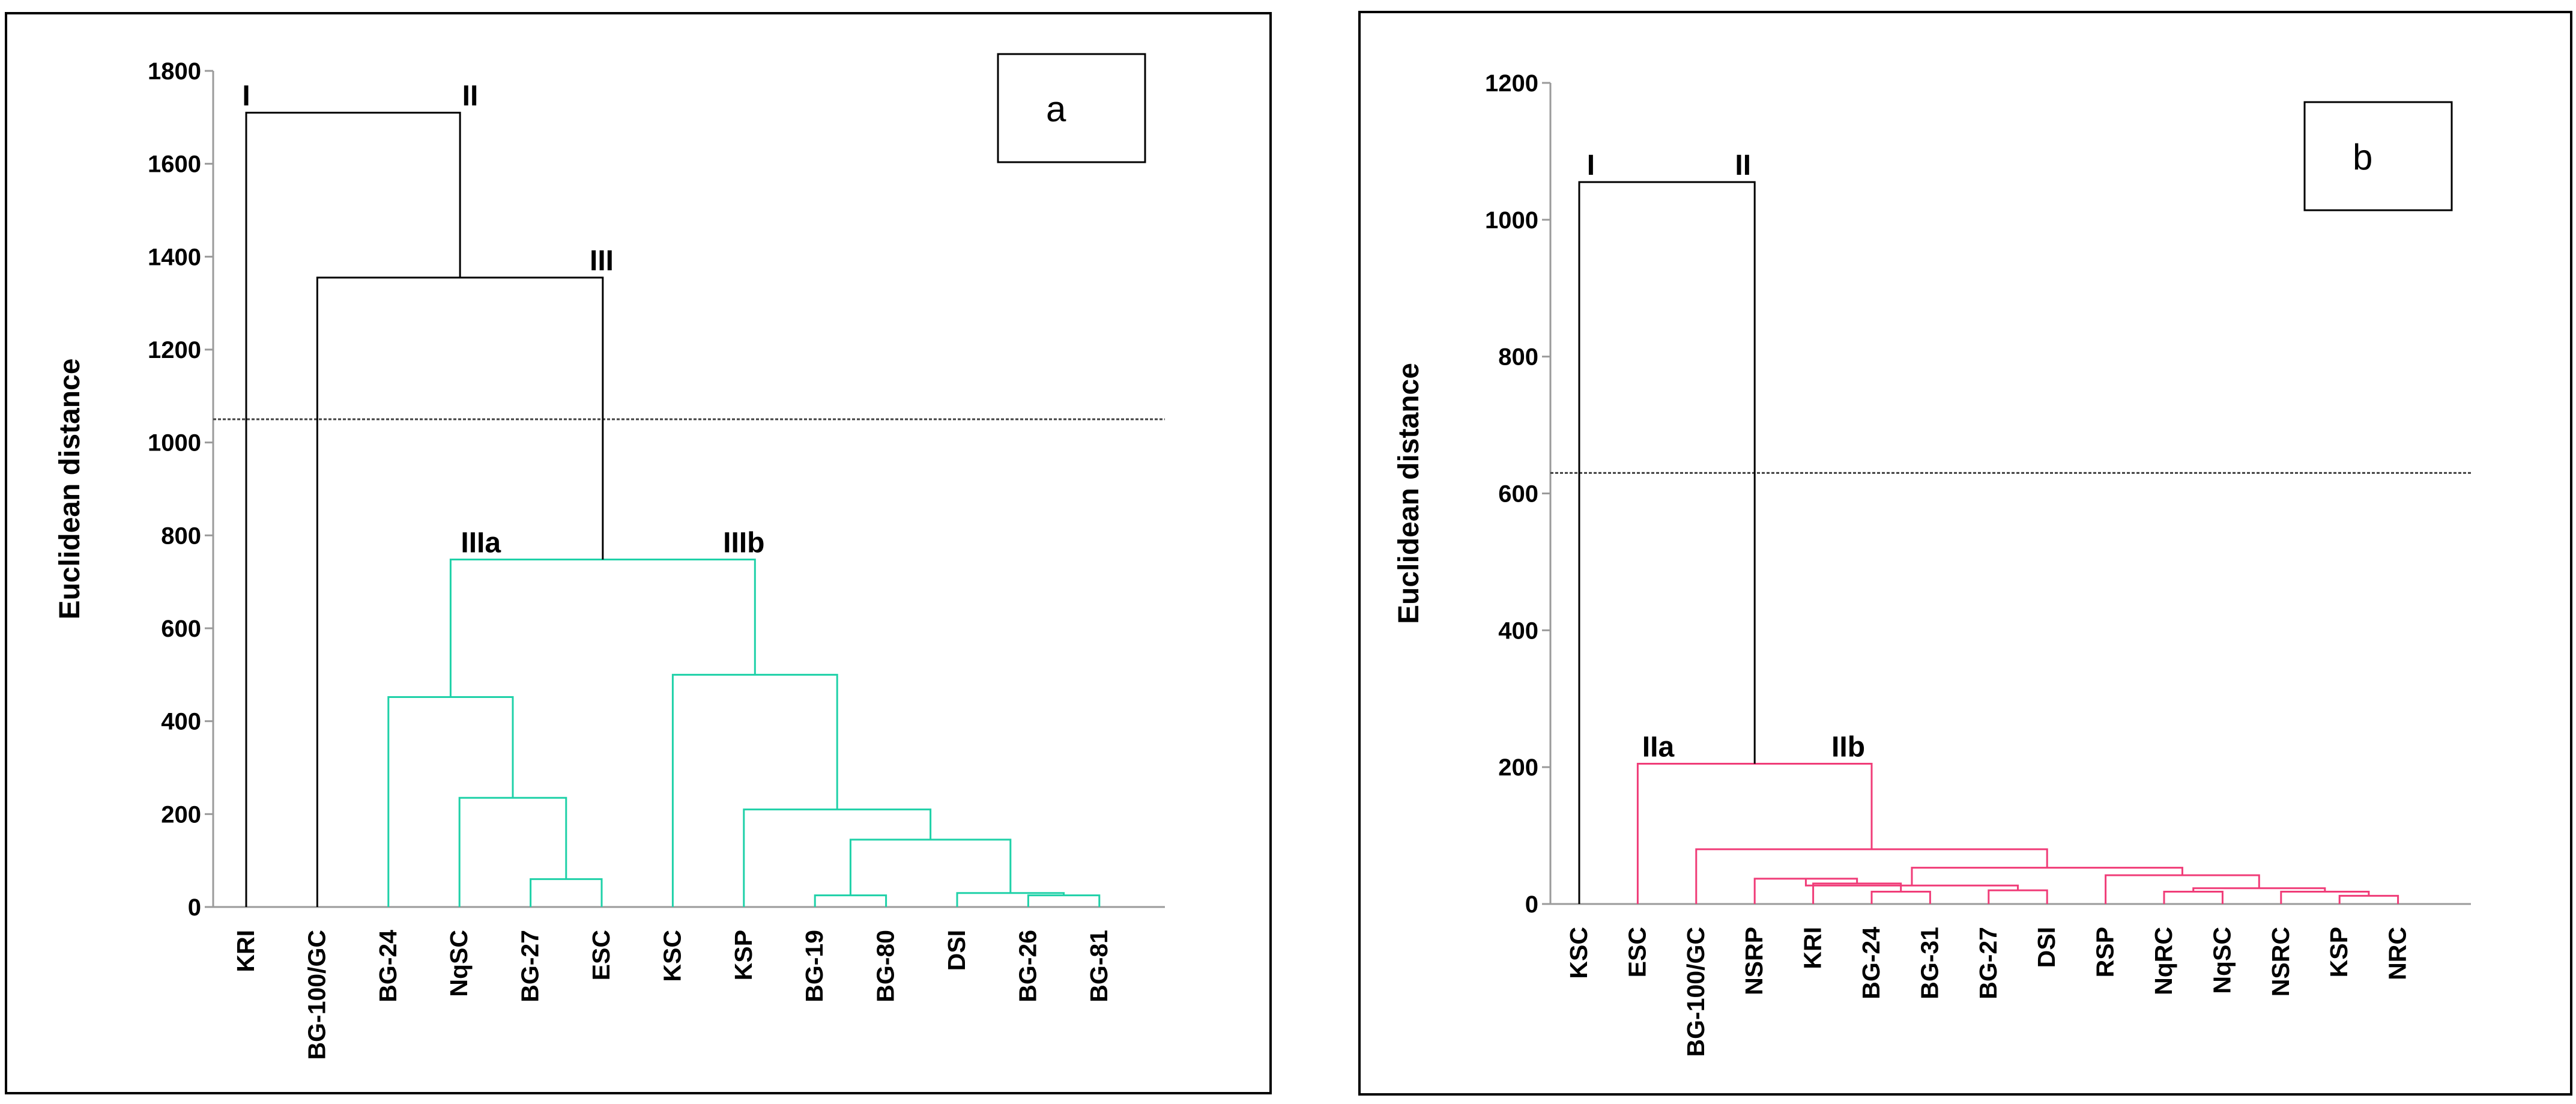  Describe the element at coordinates (2280, 961) in the screenshot. I see `leaf-label: NSRC` at that location.